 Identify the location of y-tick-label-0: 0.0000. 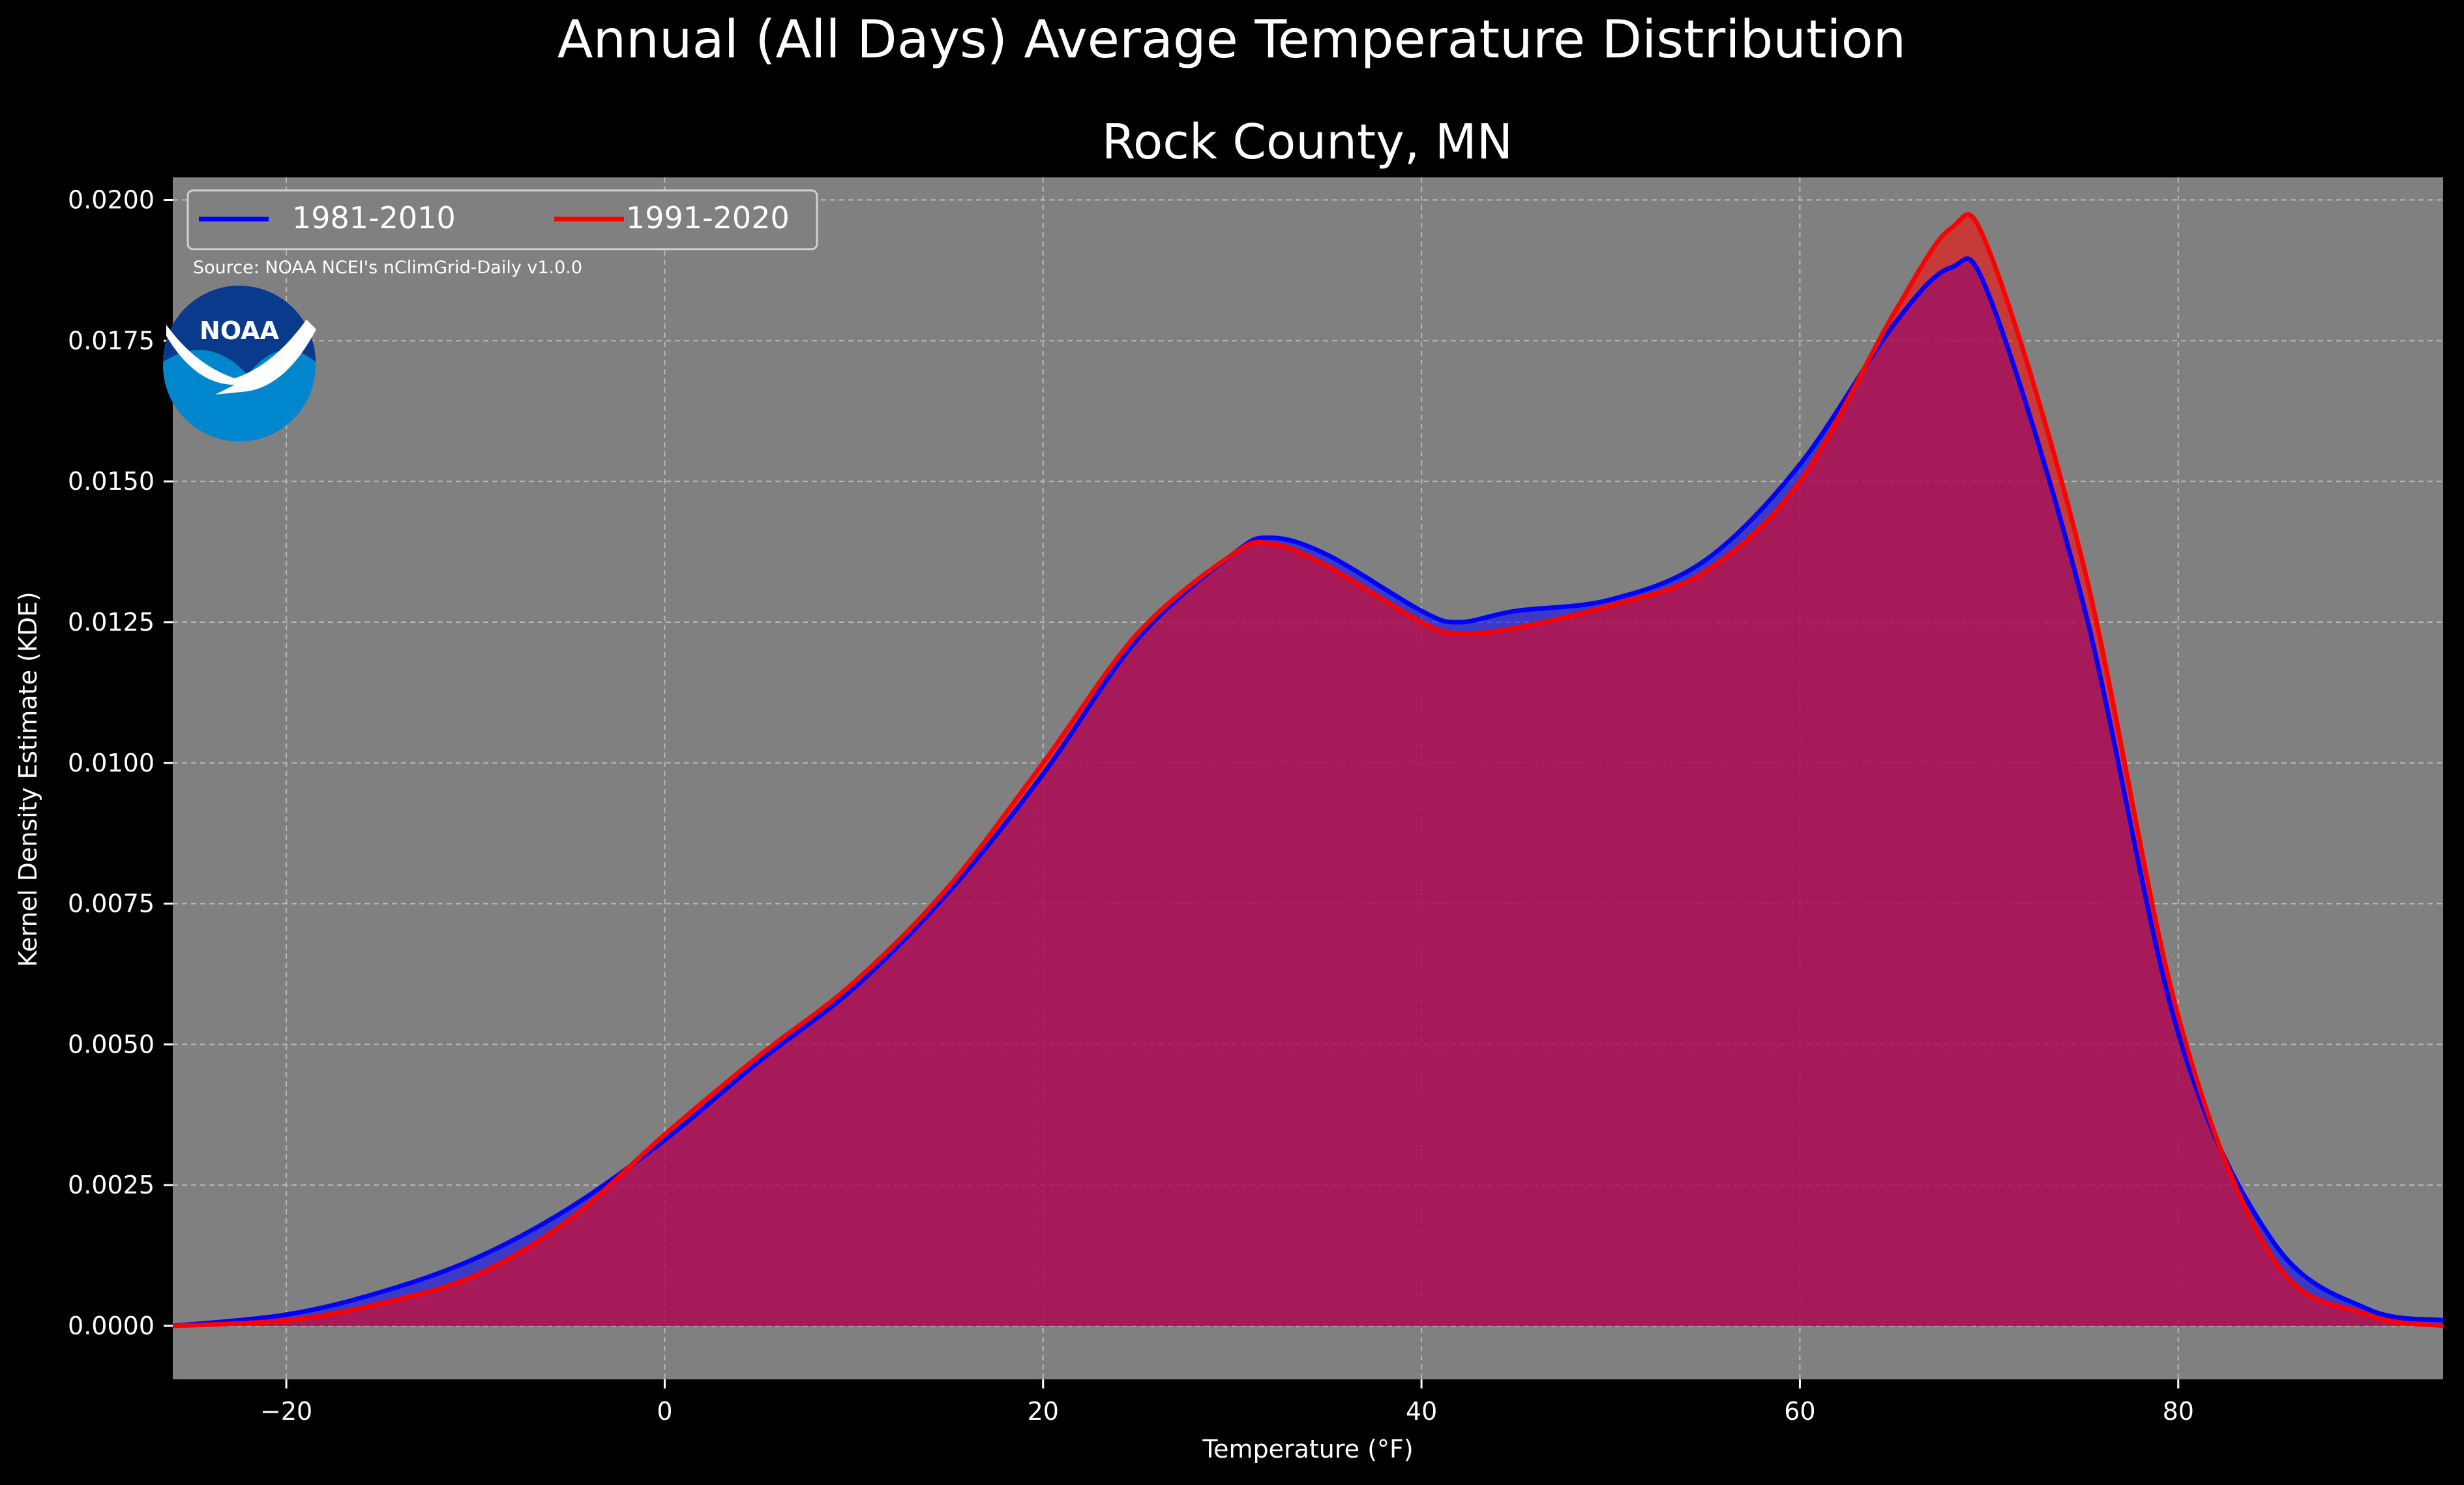
(111, 1326).